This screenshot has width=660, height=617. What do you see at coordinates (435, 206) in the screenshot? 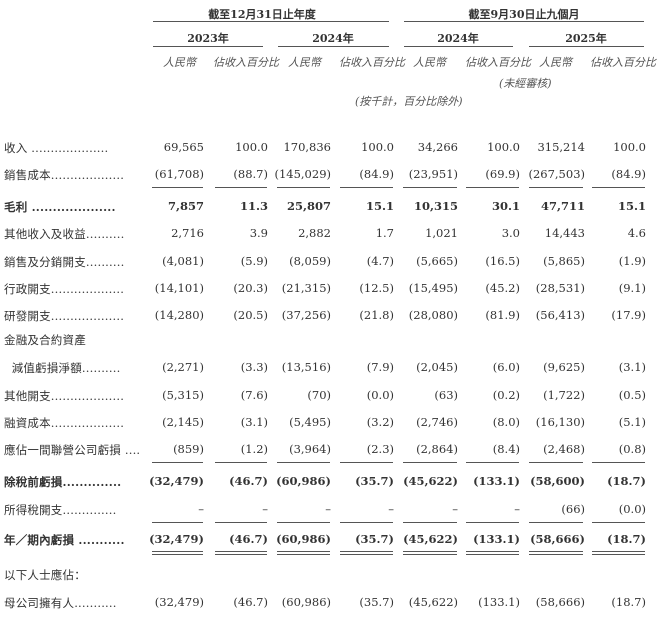
I see `rmb-value: 10,315` at bounding box center [435, 206].